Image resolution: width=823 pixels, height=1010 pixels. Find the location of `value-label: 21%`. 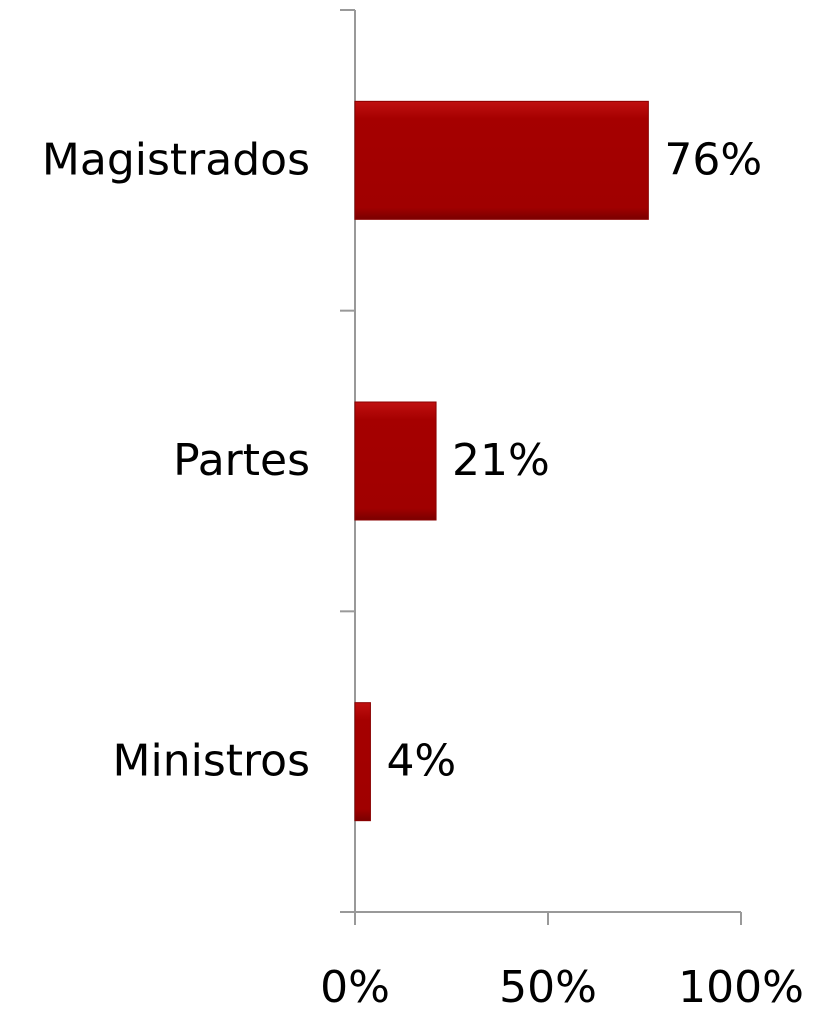

value-label: 21% is located at coordinates (501, 460).